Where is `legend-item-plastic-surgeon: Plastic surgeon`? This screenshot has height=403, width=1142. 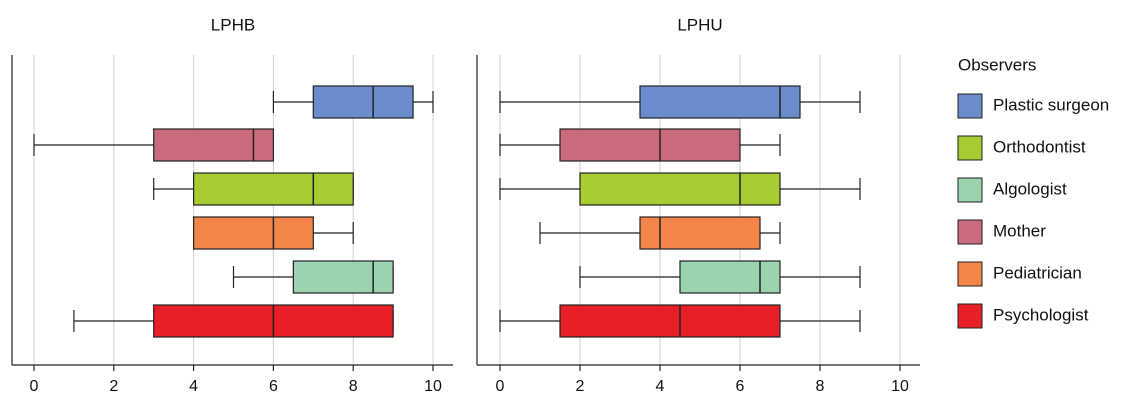 legend-item-plastic-surgeon: Plastic surgeon is located at coordinates (1033, 106).